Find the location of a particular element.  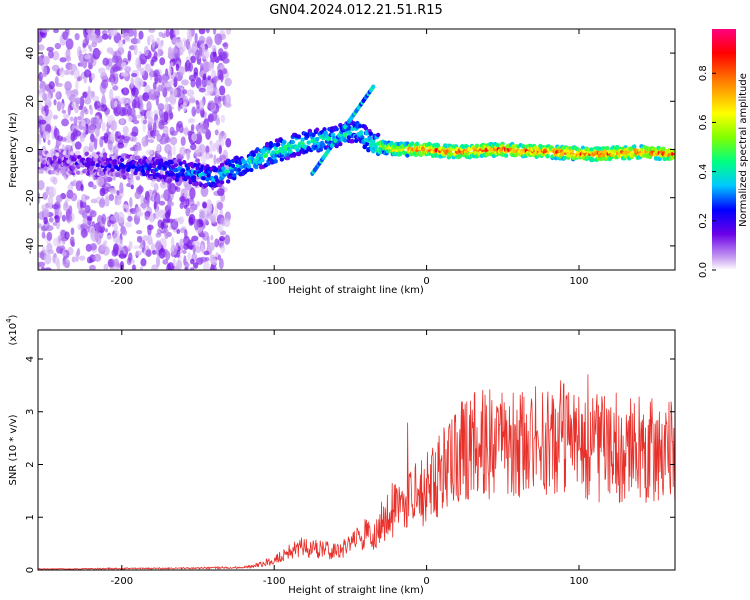

figure-title: GN04.2024.012.21.51.R15 is located at coordinates (356, 10).